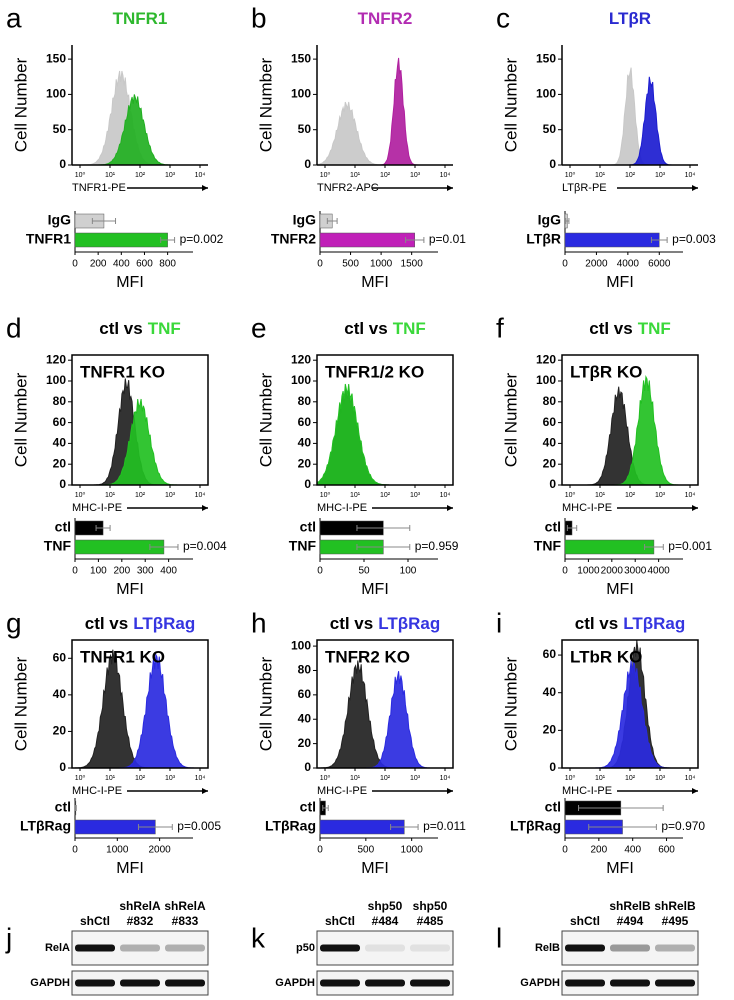 The width and height of the screenshot is (734, 1000). Describe the element at coordinates (199, 826) in the screenshot. I see `p-value: p=0.005` at that location.